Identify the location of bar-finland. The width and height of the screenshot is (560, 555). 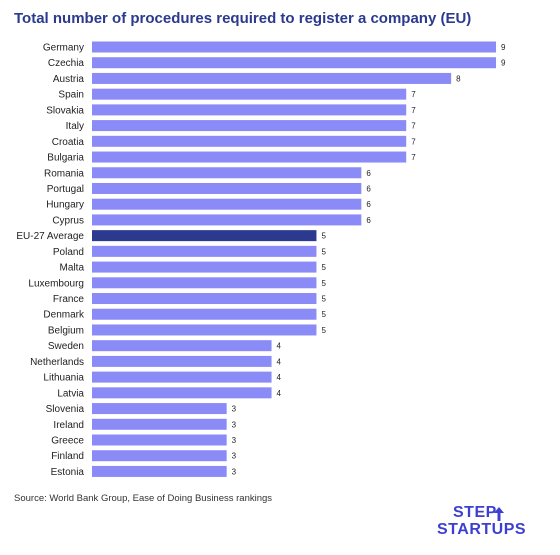
(159, 456).